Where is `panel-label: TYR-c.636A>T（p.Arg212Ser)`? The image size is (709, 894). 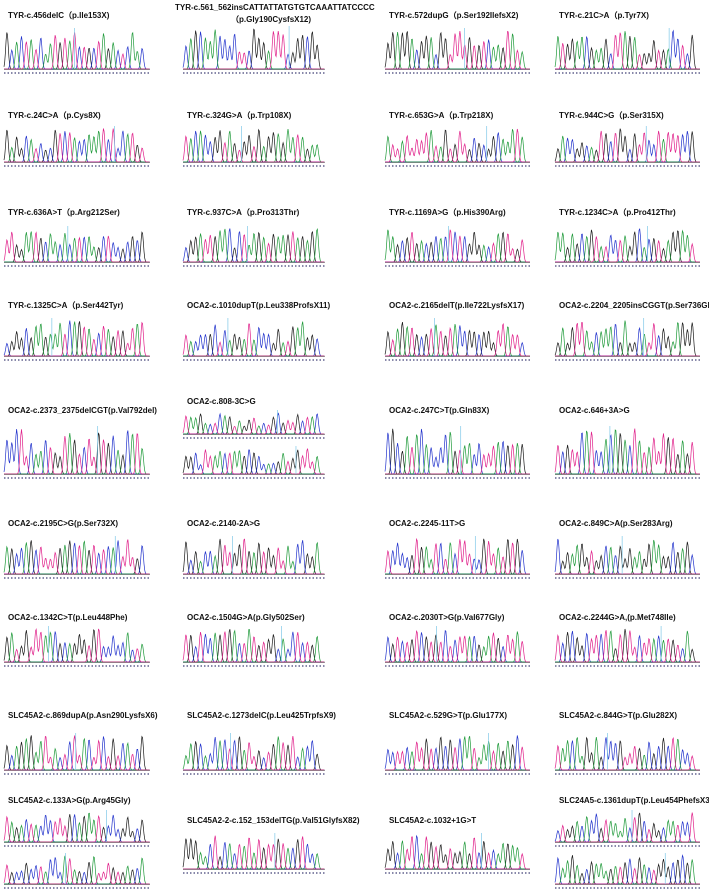 panel-label: TYR-c.636A>T（p.Arg212Ser) is located at coordinates (64, 213).